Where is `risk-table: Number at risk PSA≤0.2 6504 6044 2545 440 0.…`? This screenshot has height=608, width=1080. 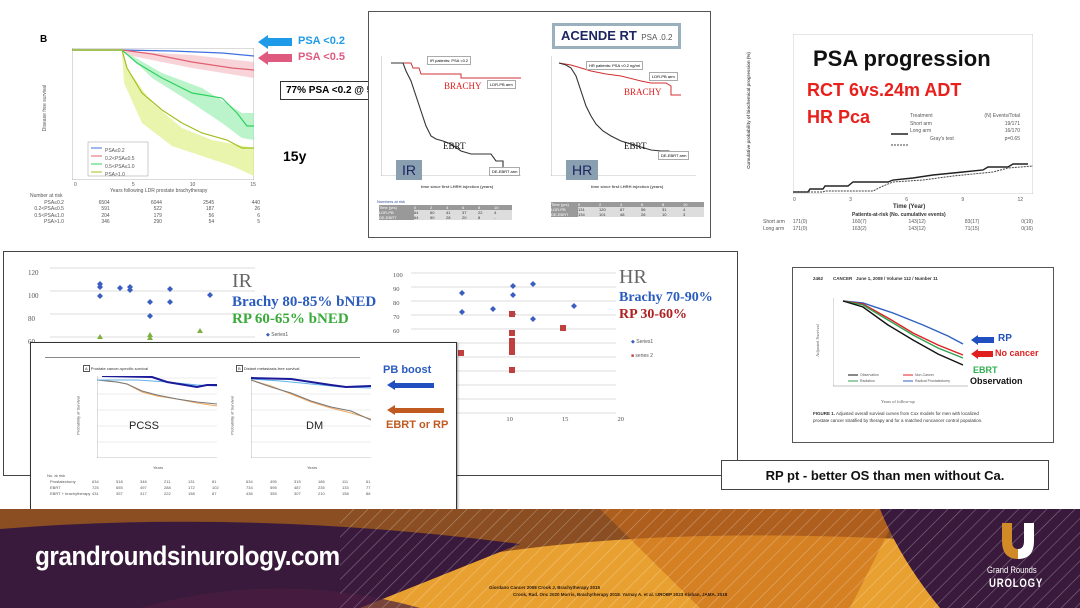 risk-table: Number at risk PSA≤0.2 6504 6044 2545 440 0.… is located at coordinates (145, 209).